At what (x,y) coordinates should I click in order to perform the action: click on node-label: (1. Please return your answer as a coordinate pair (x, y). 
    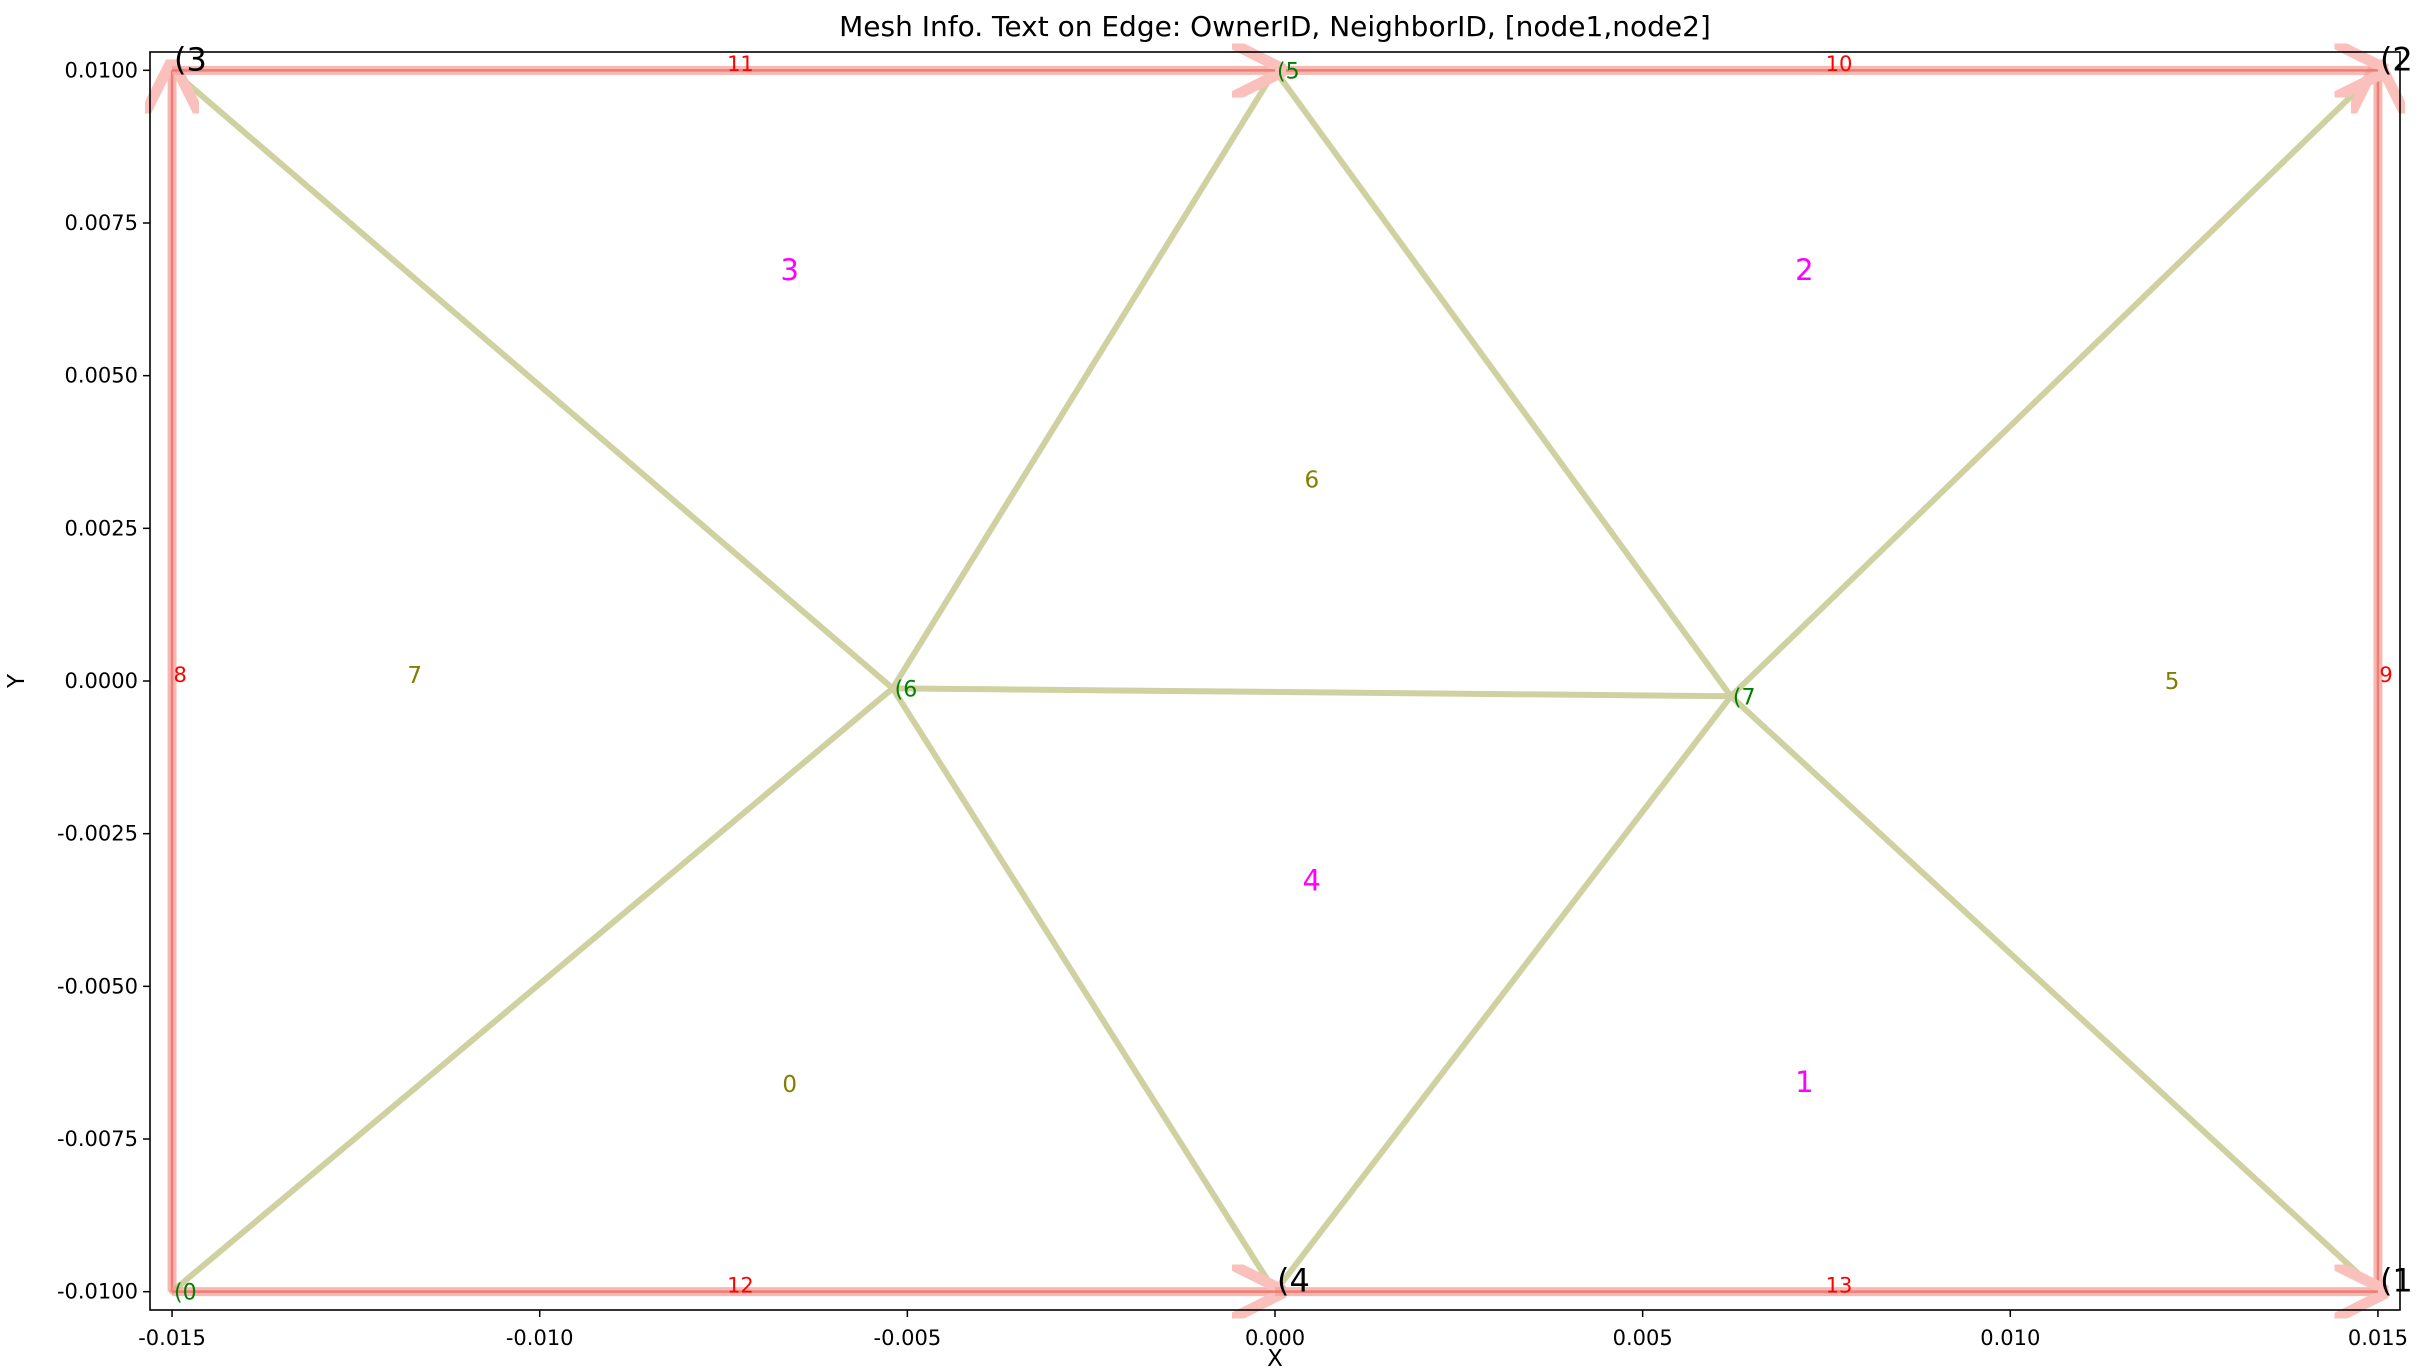
    Looking at the image, I should click on (2396, 1281).